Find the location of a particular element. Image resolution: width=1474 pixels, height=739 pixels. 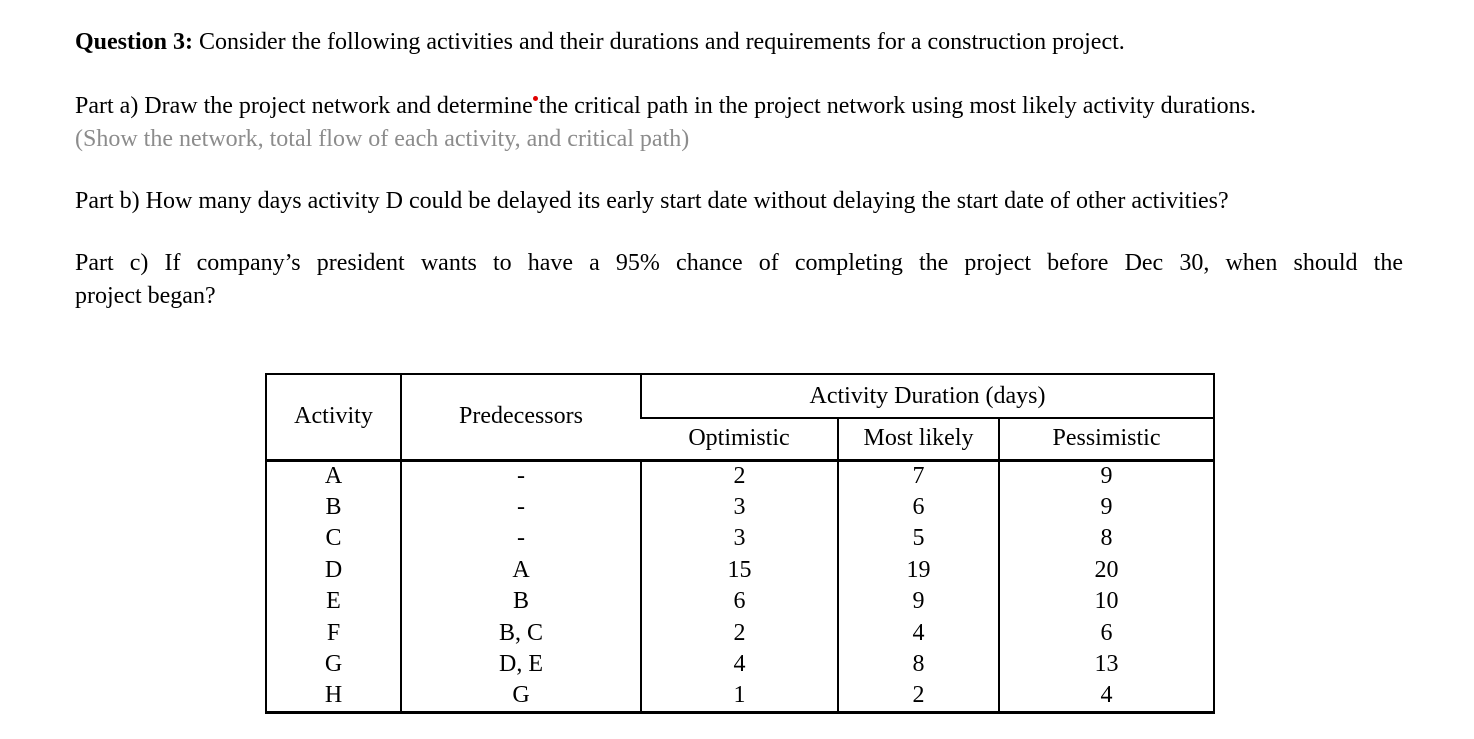

col-header-pessimistic: Pessimistic is located at coordinates (1106, 439).